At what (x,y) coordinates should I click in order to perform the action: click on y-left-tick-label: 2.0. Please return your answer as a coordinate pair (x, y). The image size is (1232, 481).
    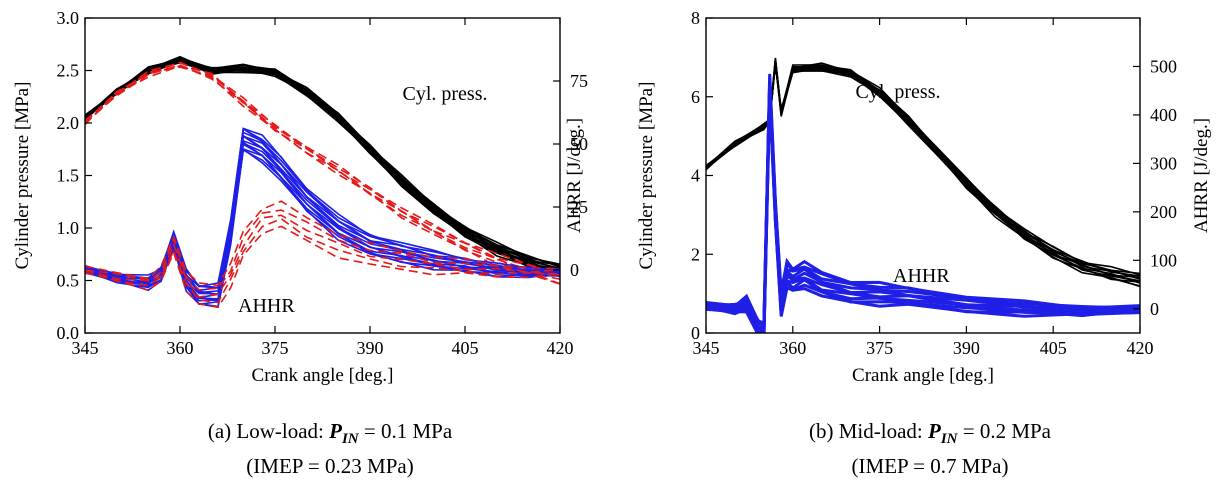
    Looking at the image, I should click on (68, 123).